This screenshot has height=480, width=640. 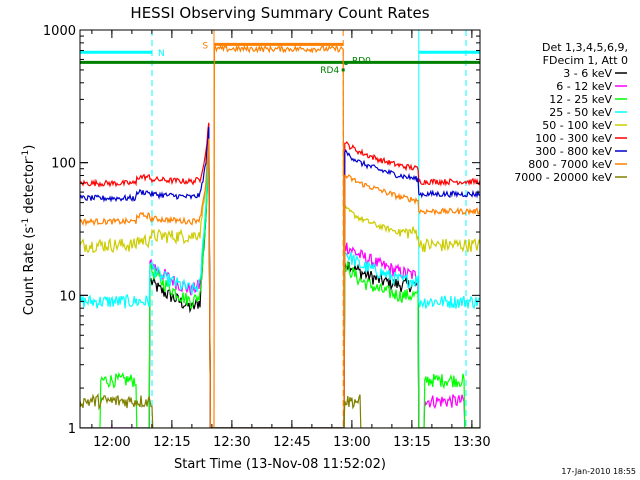 I want to click on x-tick-label: 12:45, so click(x=291, y=442).